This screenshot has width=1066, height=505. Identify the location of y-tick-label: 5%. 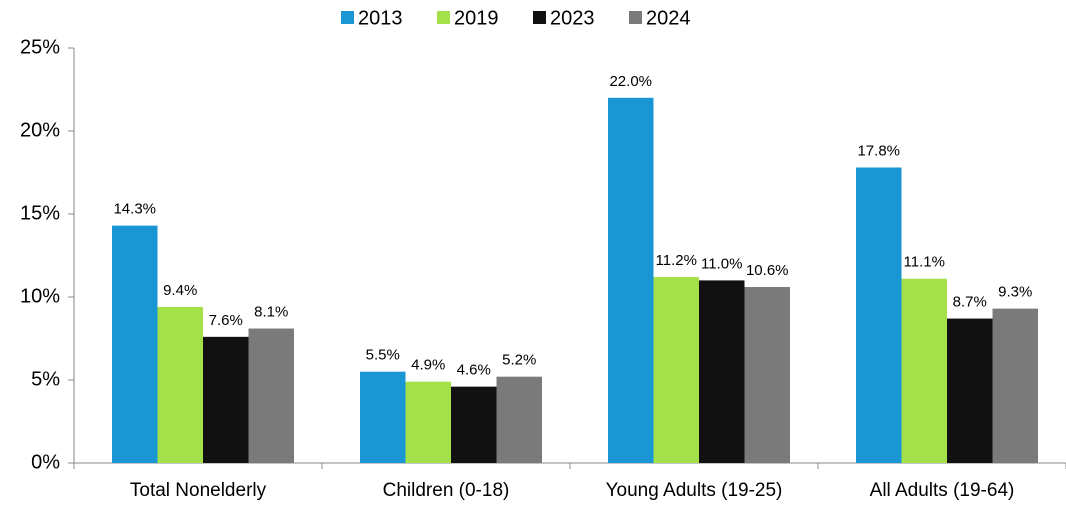
(45, 379).